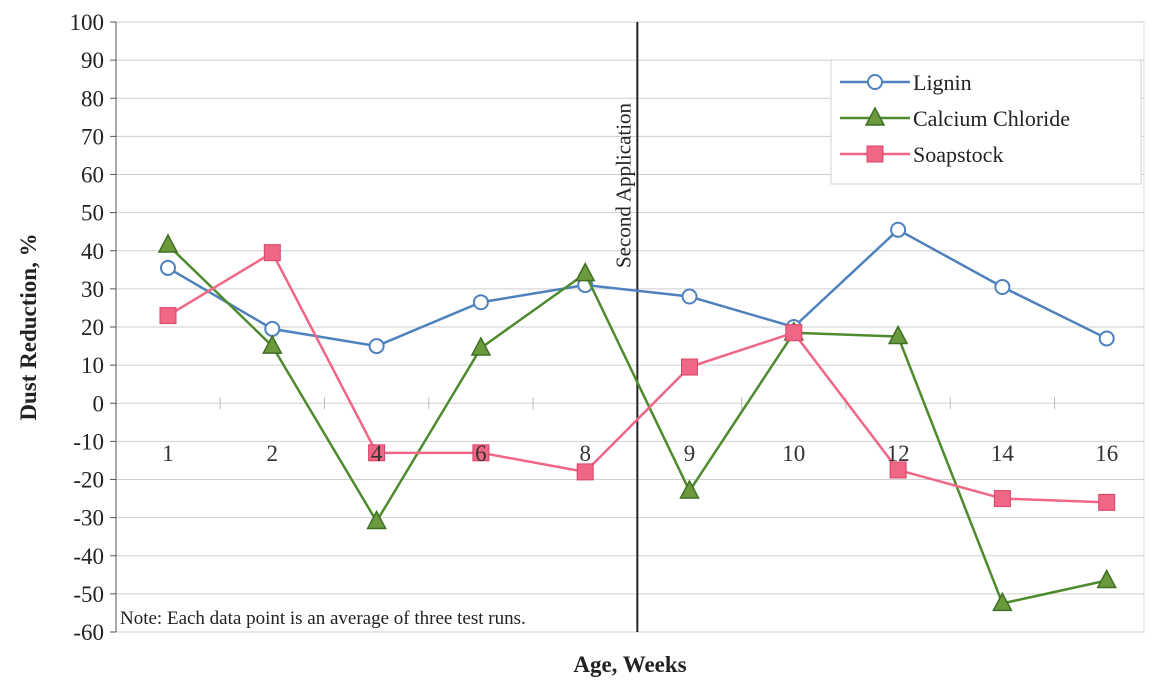 Image resolution: width=1151 pixels, height=684 pixels. Describe the element at coordinates (168, 453) in the screenshot. I see `x-category-label: 1` at that location.